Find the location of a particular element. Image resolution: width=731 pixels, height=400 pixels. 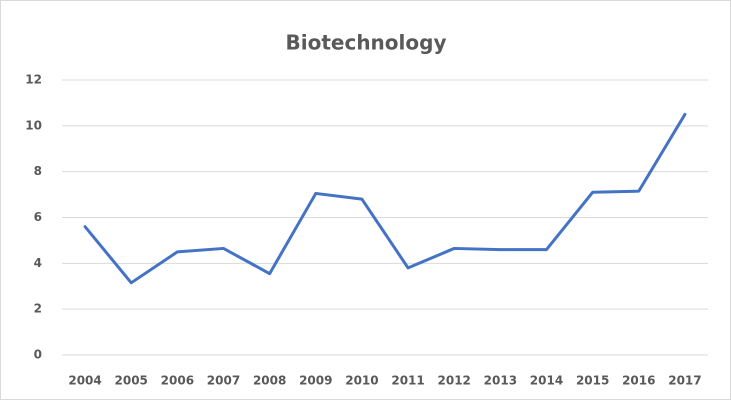

x-tick-label: 2009 is located at coordinates (315, 381).